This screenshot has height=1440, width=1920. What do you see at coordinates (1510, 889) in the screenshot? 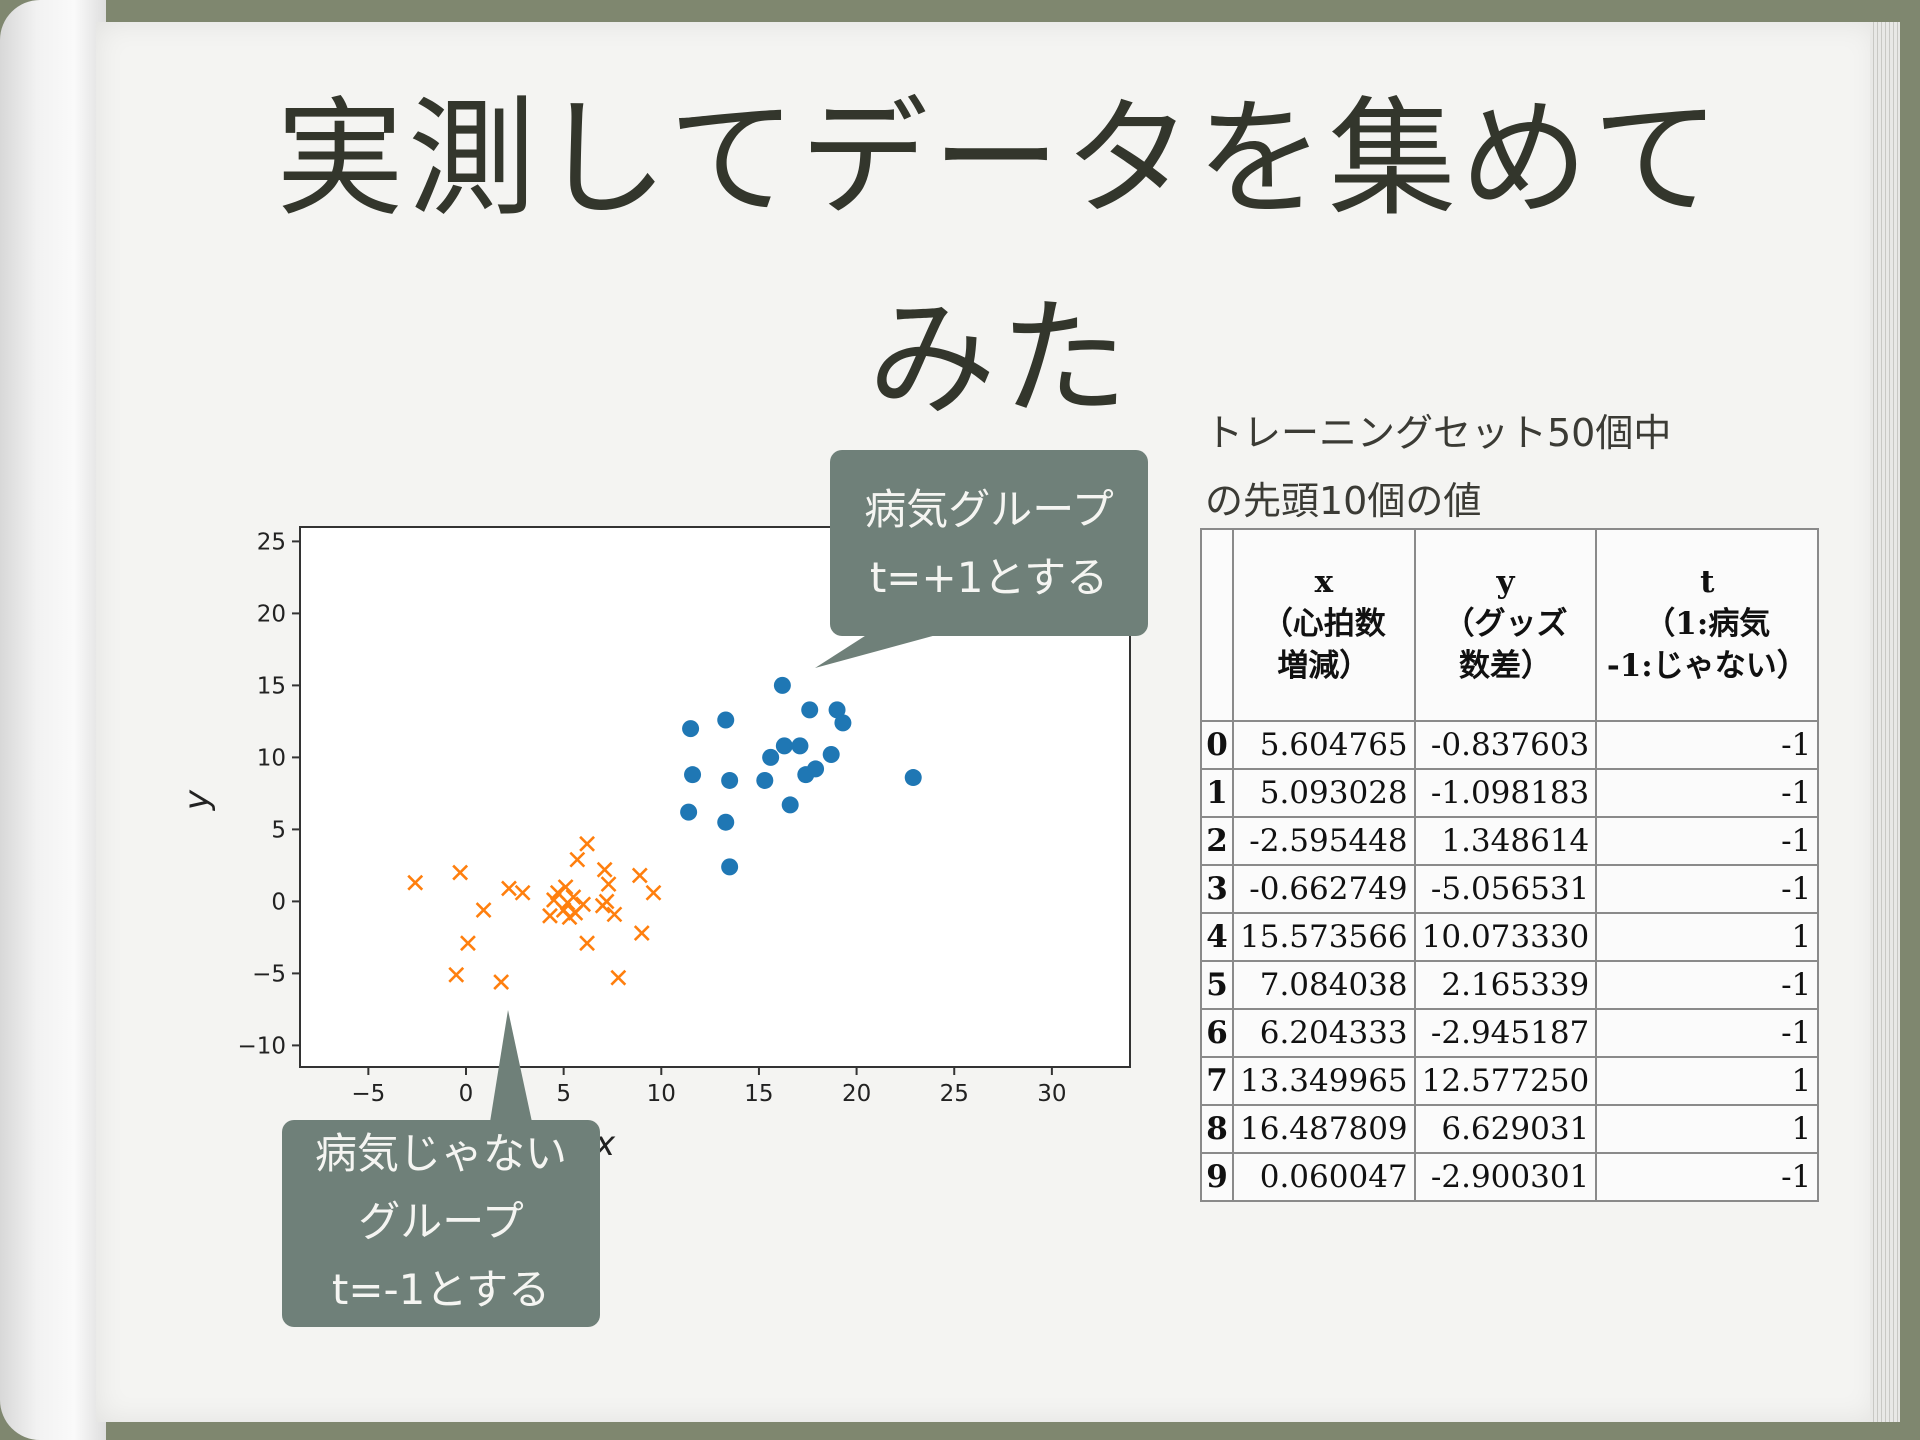
I see `table-row: 3 -0.662749 -5.056531 -1` at bounding box center [1510, 889].